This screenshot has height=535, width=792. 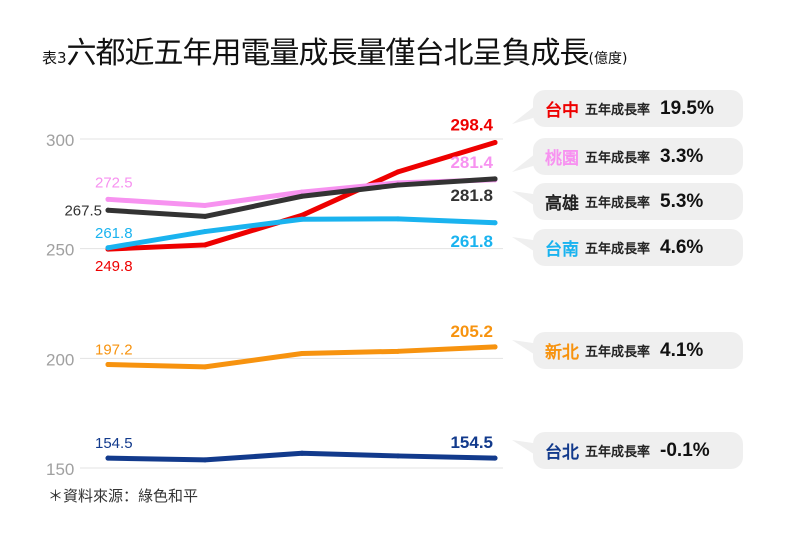 I want to click on source-note: ＊資料來源：綠色和平, so click(x=123, y=496).